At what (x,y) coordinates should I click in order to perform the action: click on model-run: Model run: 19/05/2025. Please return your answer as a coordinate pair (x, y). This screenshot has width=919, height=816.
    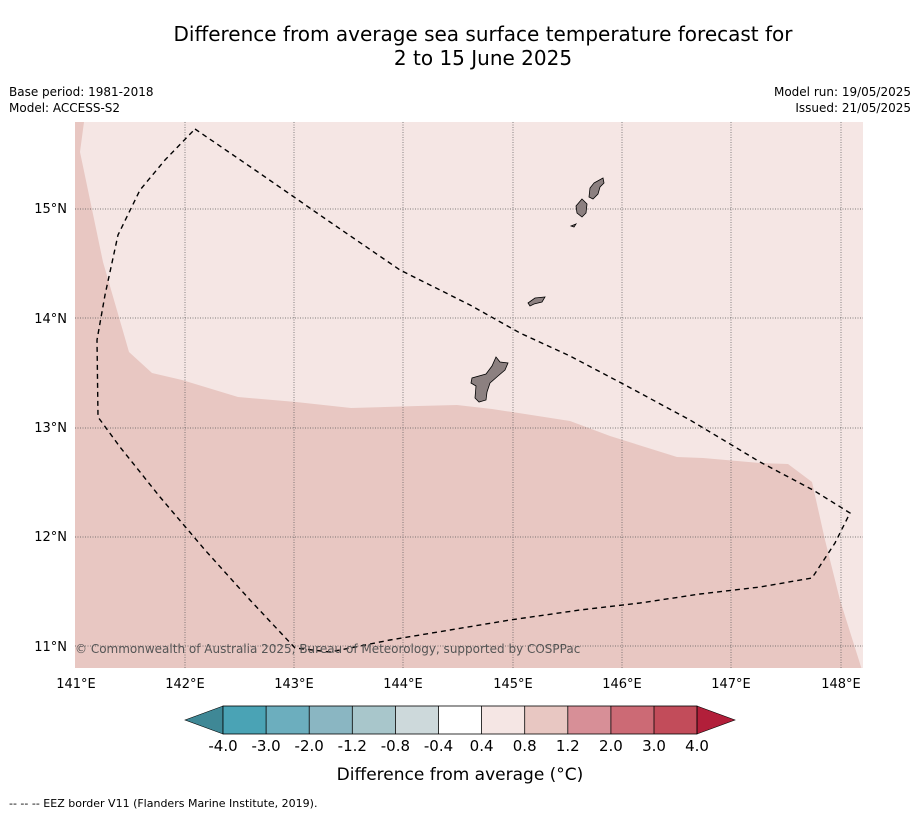
    Looking at the image, I should click on (842, 92).